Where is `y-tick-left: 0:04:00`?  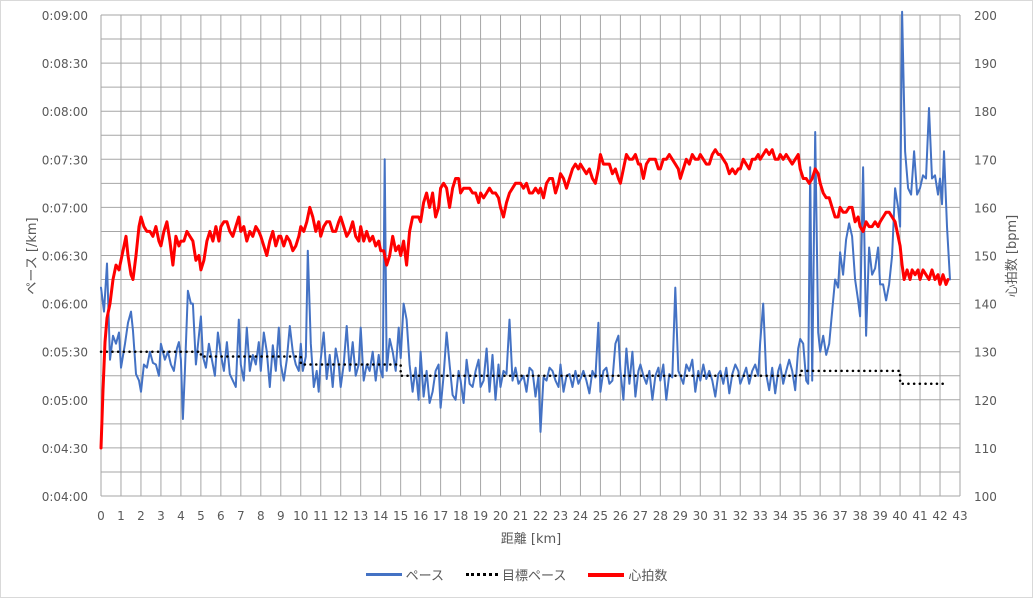 y-tick-left: 0:04:00 is located at coordinates (65, 497).